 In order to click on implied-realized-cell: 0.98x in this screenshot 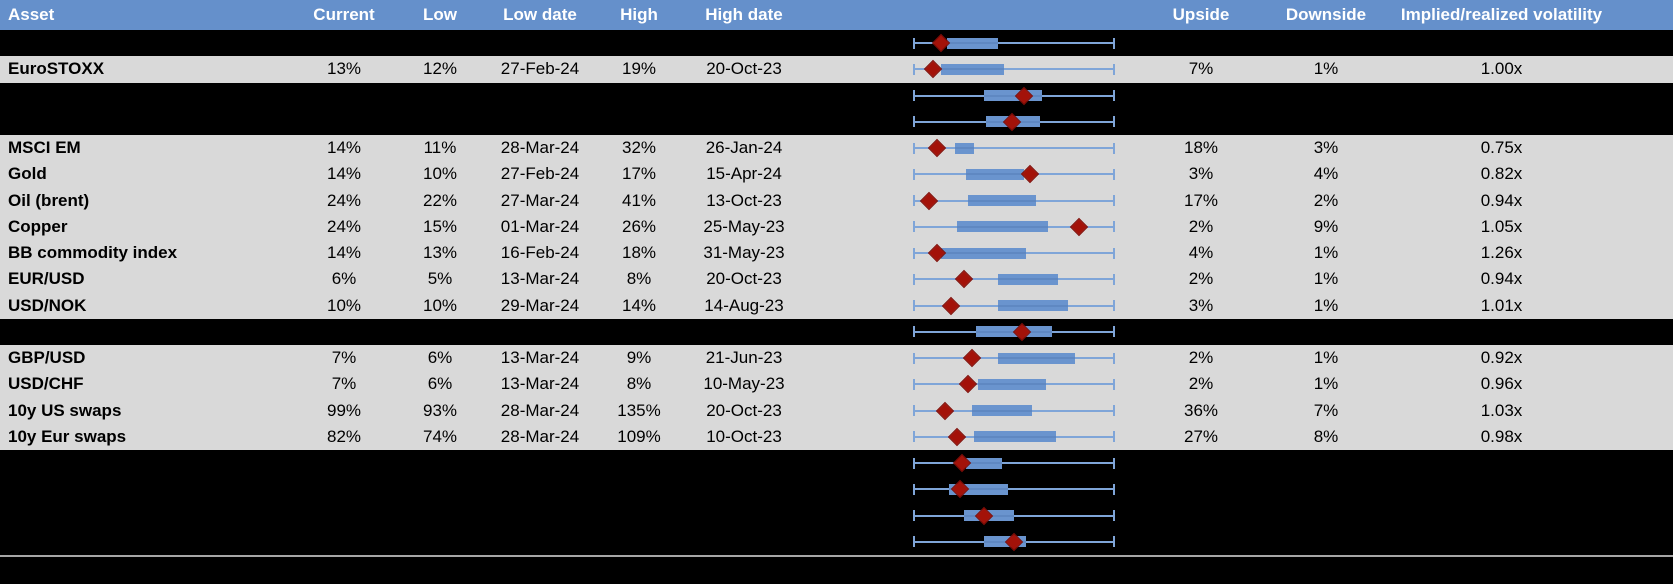, I will do `click(1501, 436)`.